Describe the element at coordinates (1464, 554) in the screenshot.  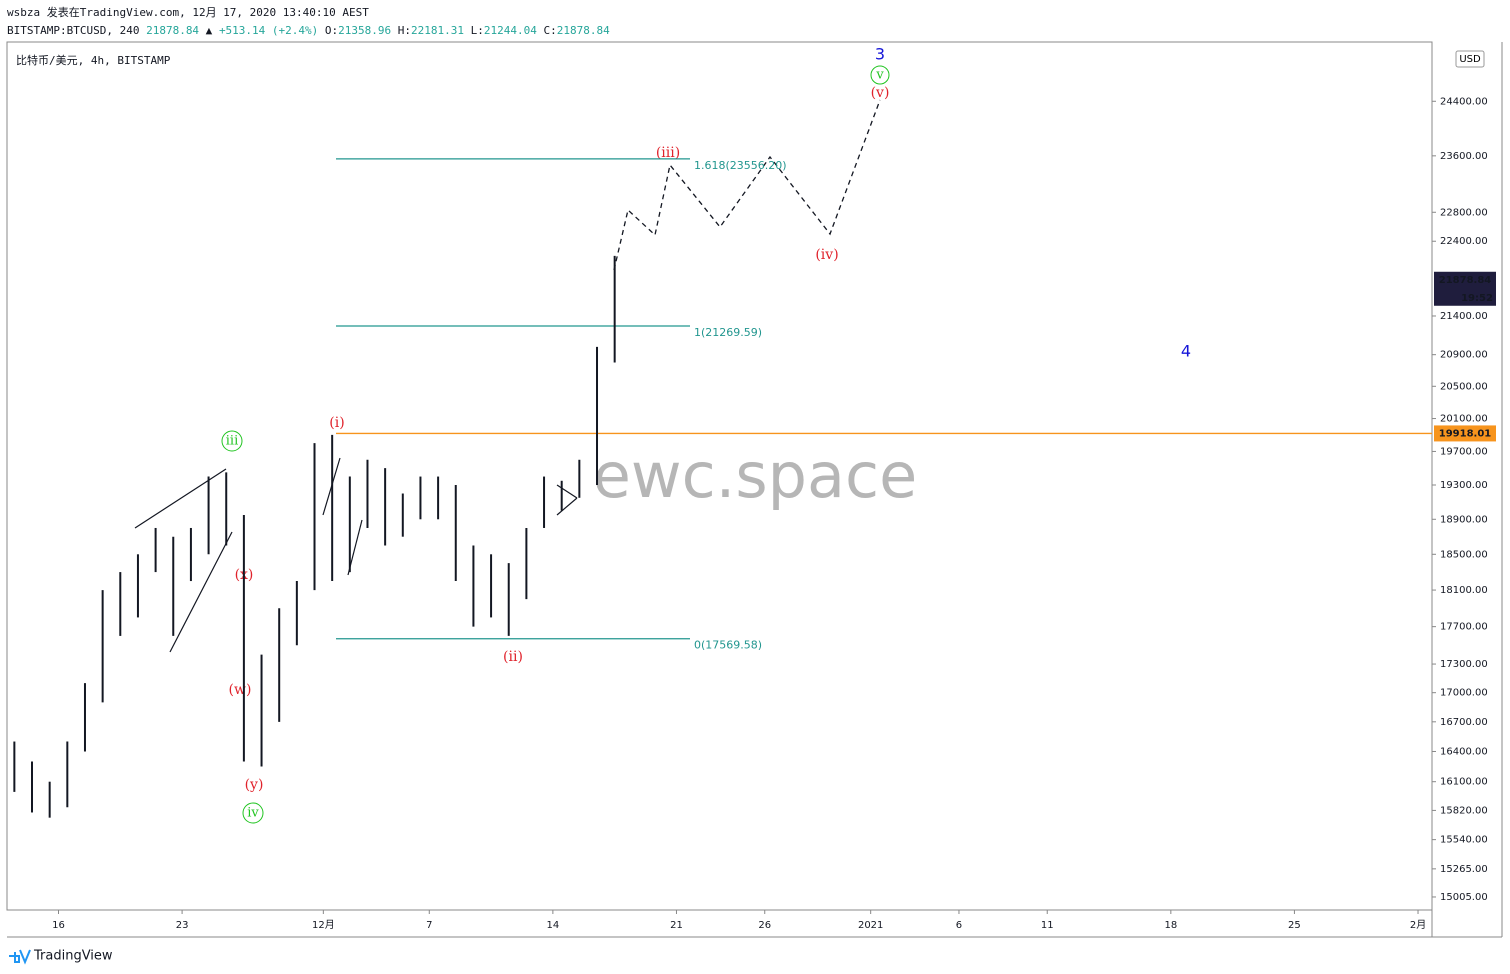
I see `y-tick-label: 18500.00` at that location.